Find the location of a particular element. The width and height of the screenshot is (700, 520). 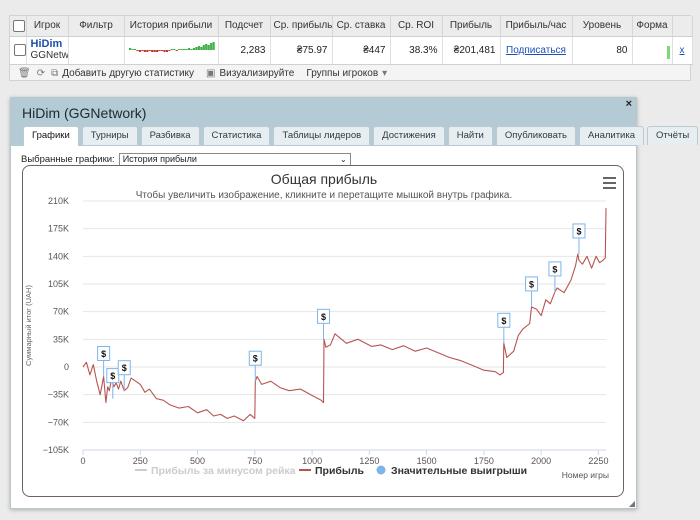

close-icon: × is located at coordinates (628, 104).